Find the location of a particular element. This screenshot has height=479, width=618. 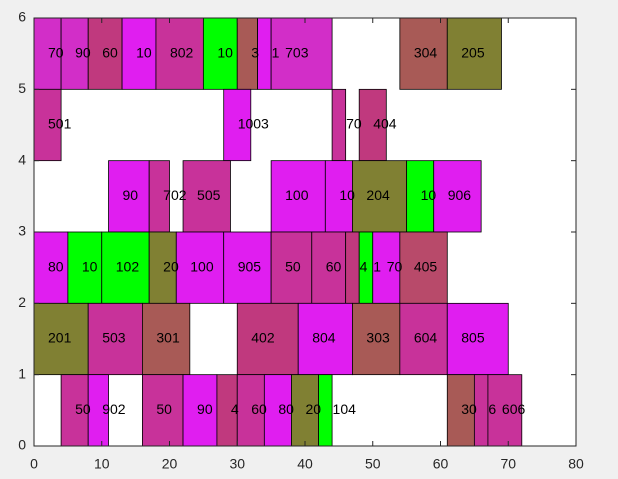

box-label: 30 is located at coordinates (469, 409).